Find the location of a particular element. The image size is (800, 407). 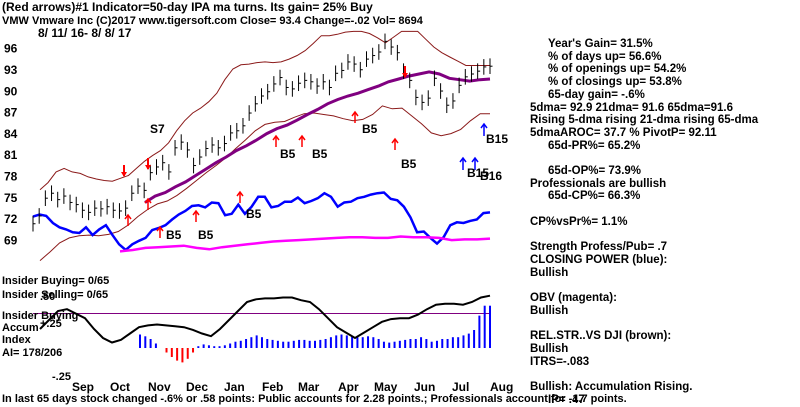

accum-label-3: Index is located at coordinates (17, 340).